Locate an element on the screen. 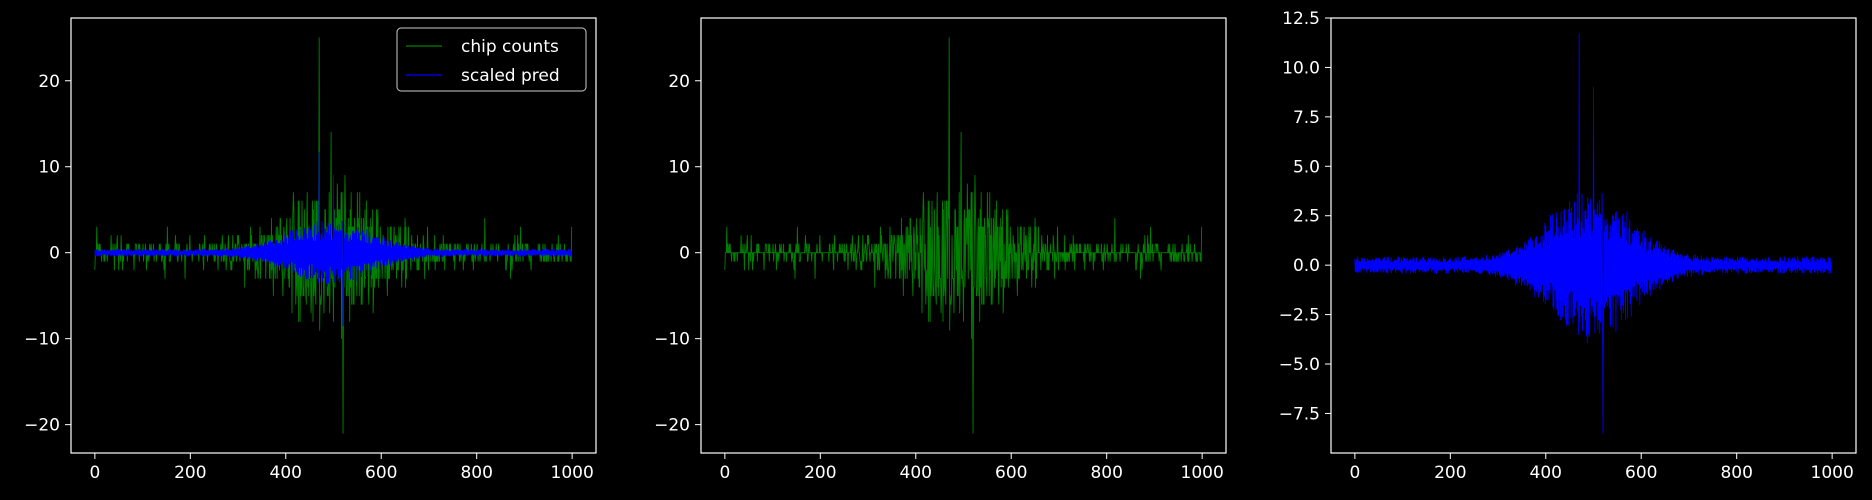 The width and height of the screenshot is (1872, 500). y-tick-label: 0.0 is located at coordinates (1306, 266).